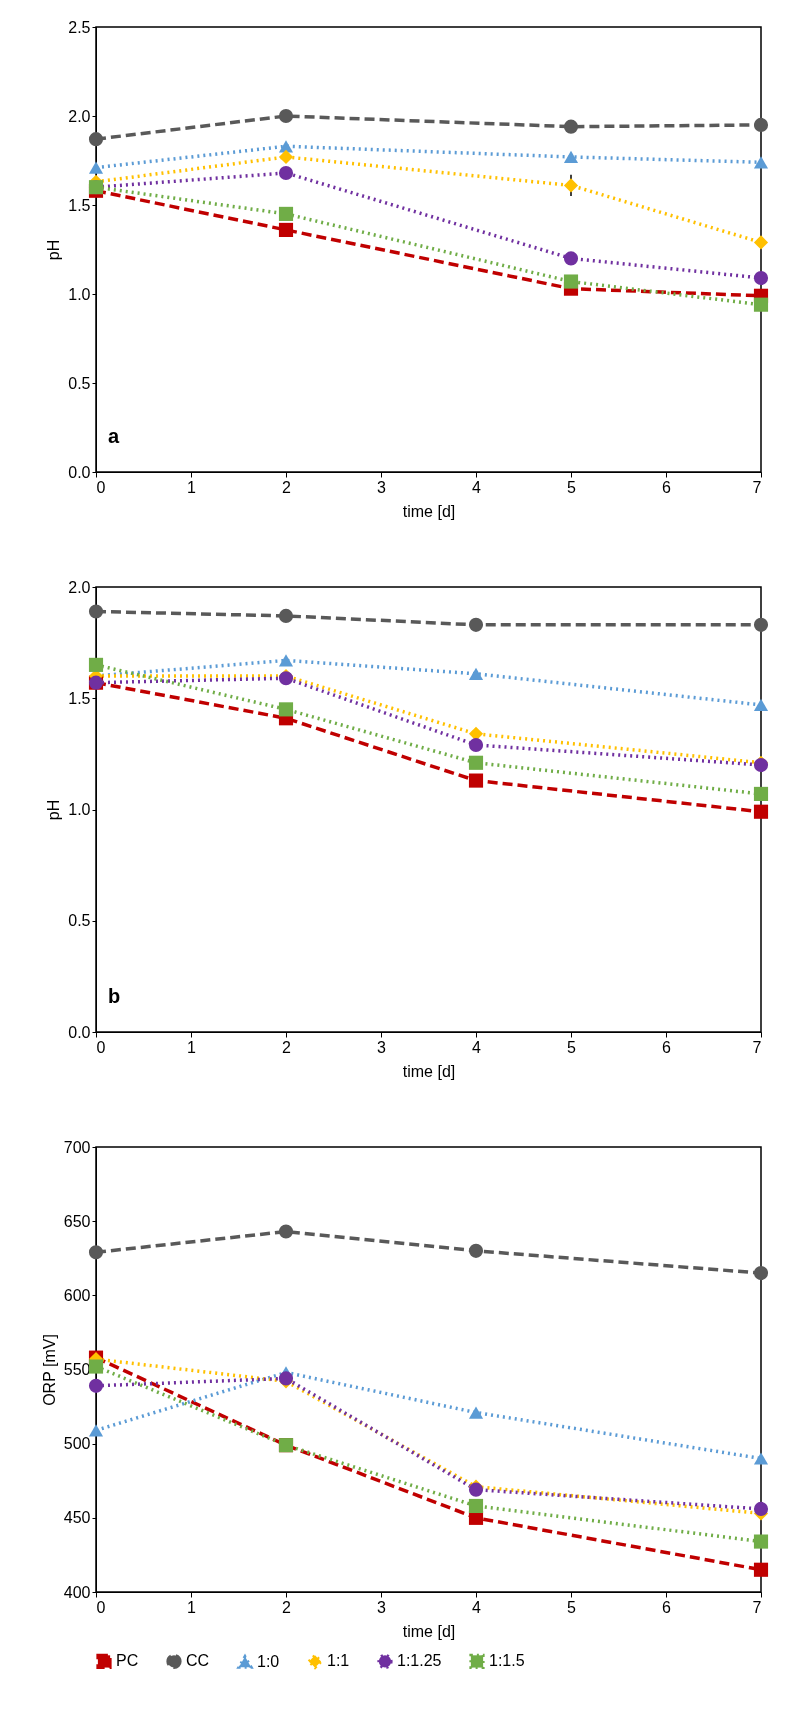  What do you see at coordinates (77, 1221) in the screenshot?
I see `y-tick-label: 650` at bounding box center [77, 1221].